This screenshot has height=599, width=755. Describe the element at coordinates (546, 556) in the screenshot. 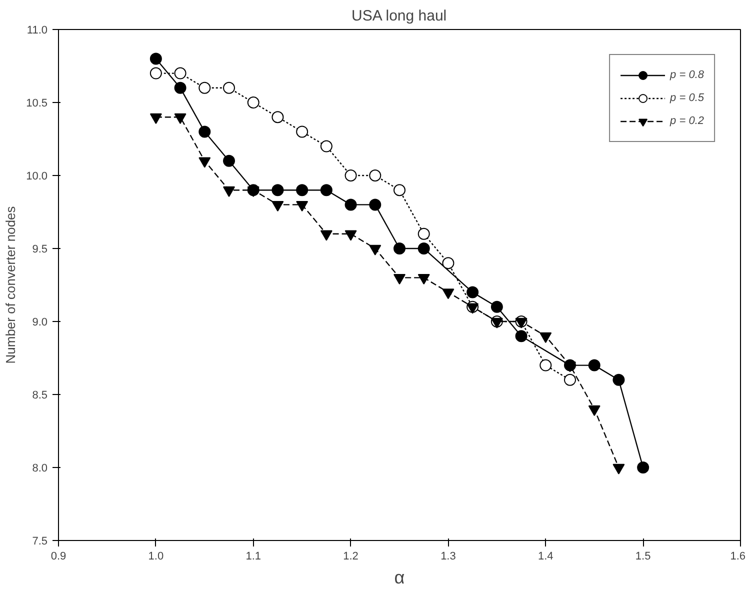

I see `x-tick-label: 1.4` at that location.